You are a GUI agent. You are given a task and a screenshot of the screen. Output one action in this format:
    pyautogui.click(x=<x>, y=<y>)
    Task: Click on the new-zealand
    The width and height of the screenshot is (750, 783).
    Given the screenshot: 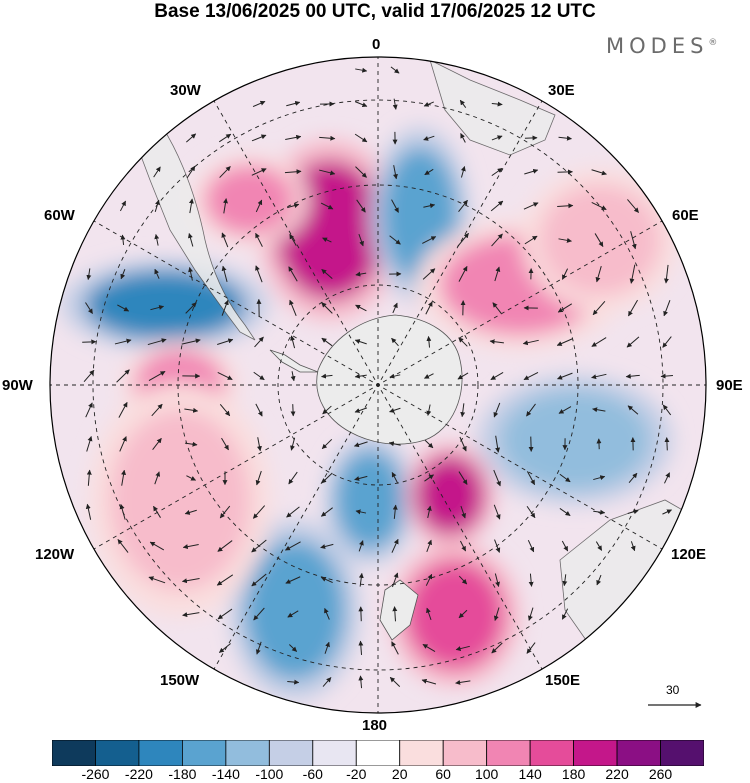 What is the action you would take?
    pyautogui.click(x=399, y=610)
    